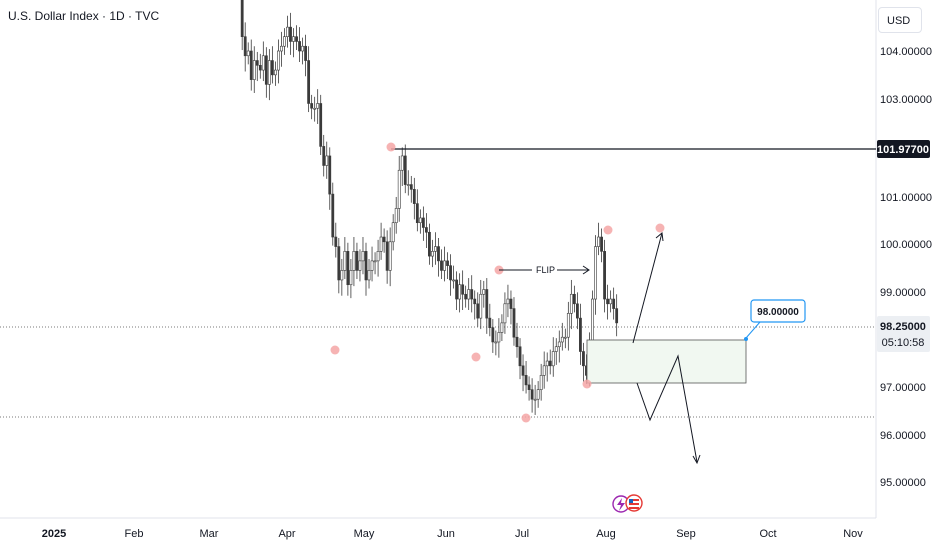  What do you see at coordinates (903, 327) in the screenshot?
I see `current-price-value: 98.25000` at bounding box center [903, 327].